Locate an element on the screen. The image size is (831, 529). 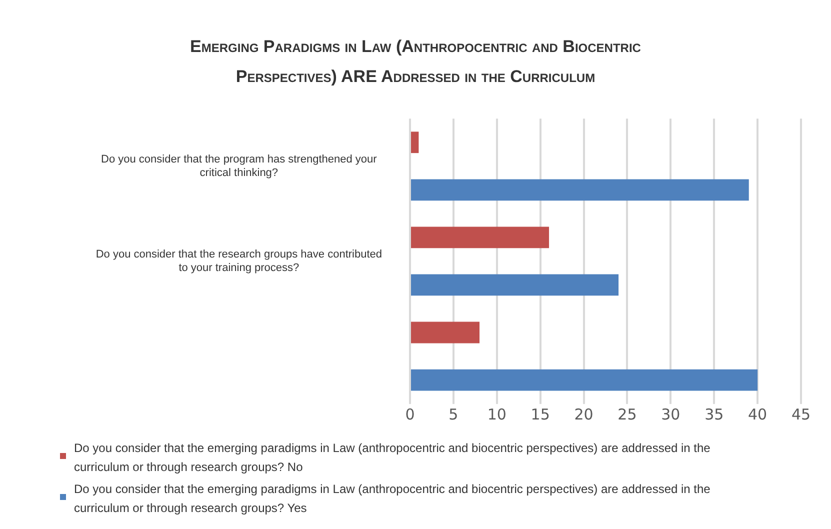
x-tick-label: 20 is located at coordinates (584, 415).